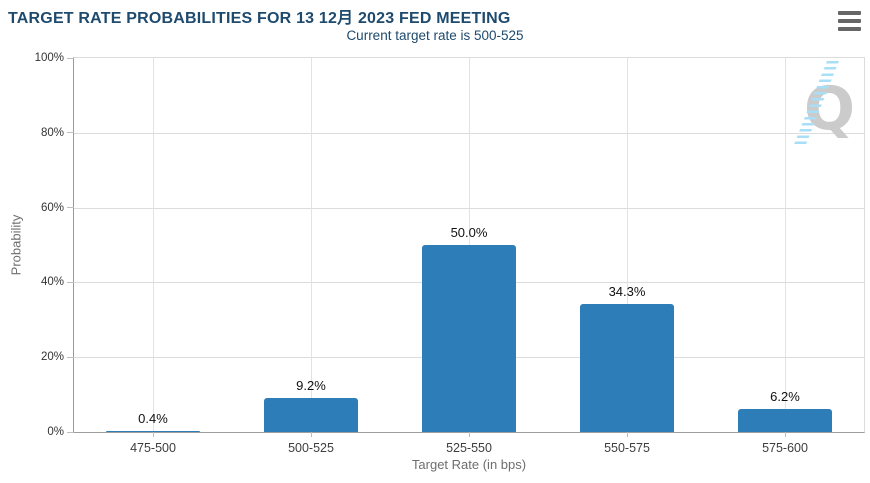 This screenshot has width=870, height=483. What do you see at coordinates (52, 282) in the screenshot?
I see `y-tick-label: 40%` at bounding box center [52, 282].